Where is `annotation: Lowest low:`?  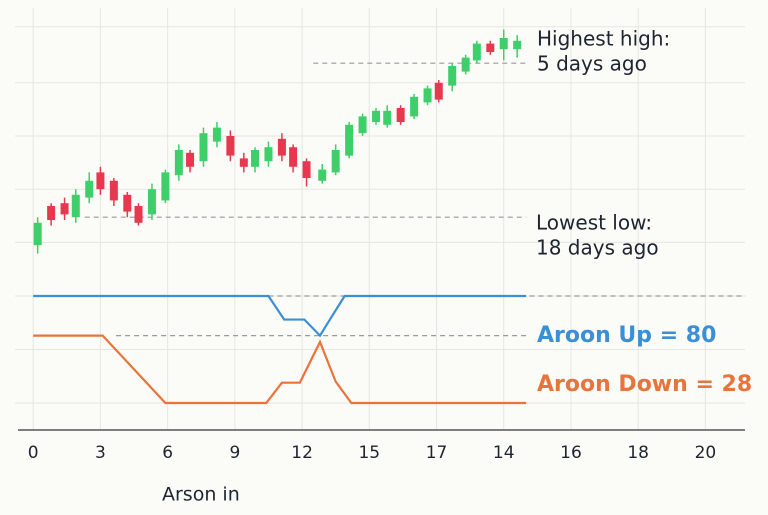 annotation: Lowest low: is located at coordinates (594, 223).